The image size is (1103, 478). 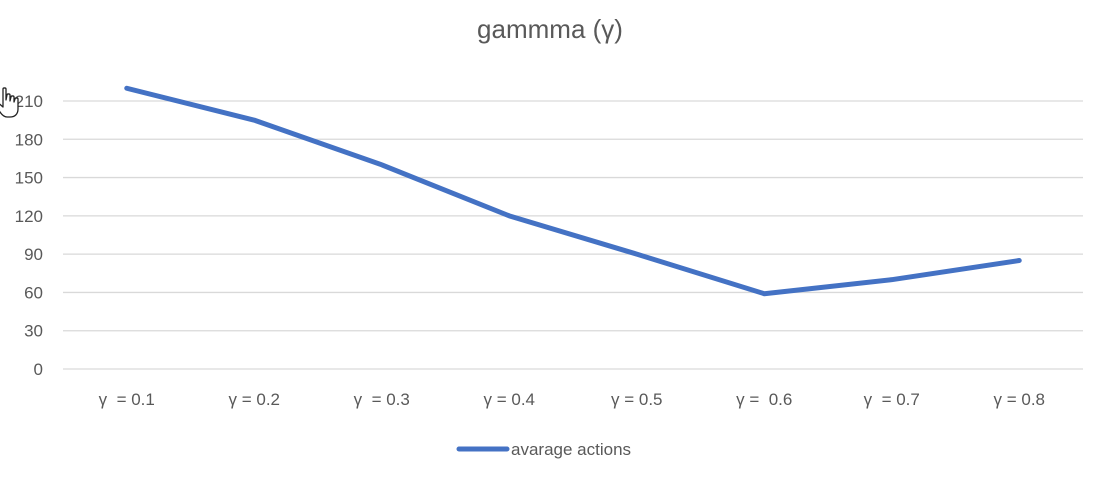 What do you see at coordinates (9, 102) in the screenshot?
I see `hand-pointer-icon` at bounding box center [9, 102].